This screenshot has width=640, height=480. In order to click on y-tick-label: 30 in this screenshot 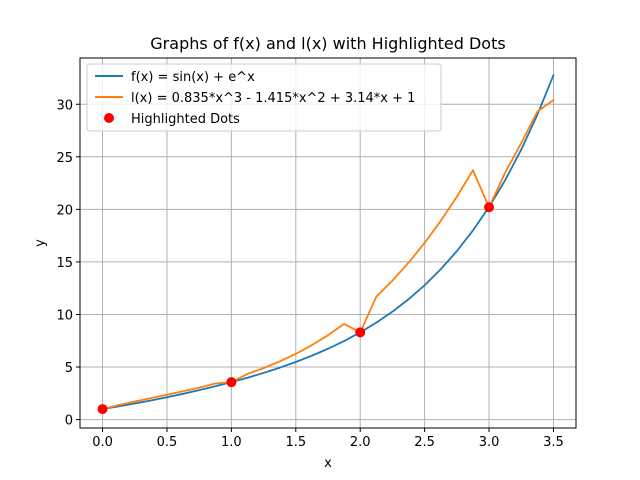, I will do `click(64, 105)`.